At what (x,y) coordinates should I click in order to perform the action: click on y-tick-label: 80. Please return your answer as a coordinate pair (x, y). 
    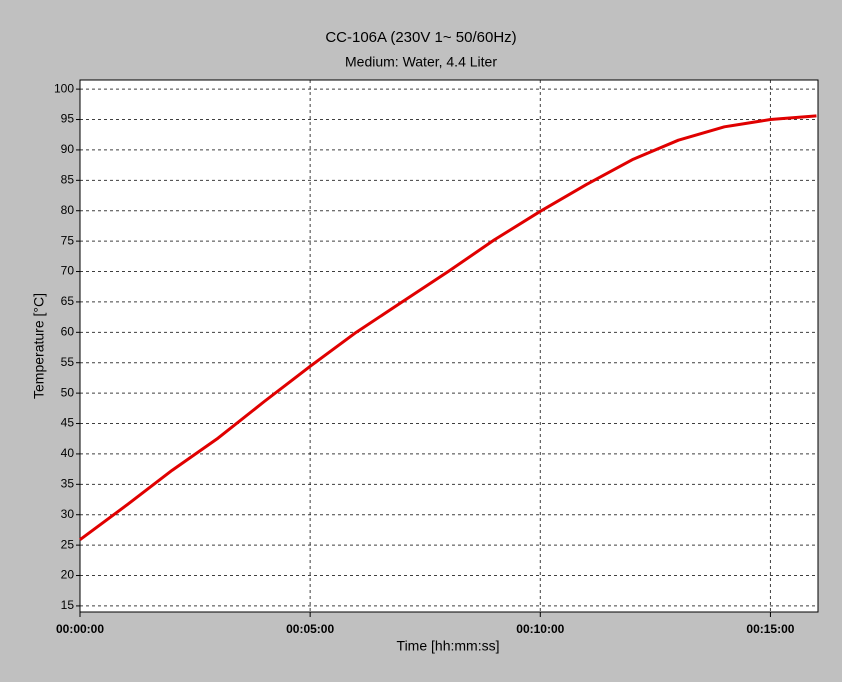
    Looking at the image, I should click on (68, 210).